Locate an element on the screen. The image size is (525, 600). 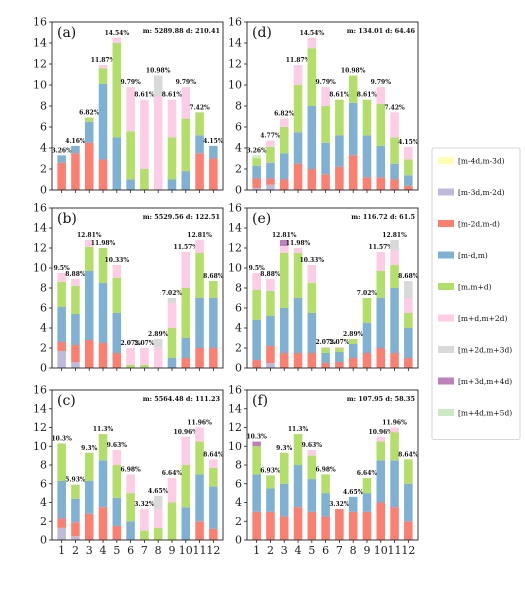
y-tick-label: 8 is located at coordinates (238, 288).